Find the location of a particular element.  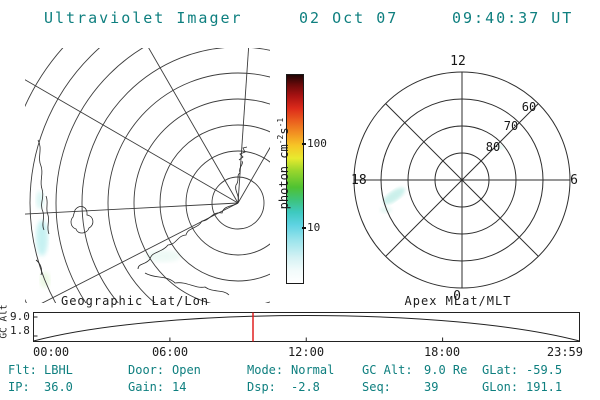

status-ip-value: 36.0 is located at coordinates (58, 387).